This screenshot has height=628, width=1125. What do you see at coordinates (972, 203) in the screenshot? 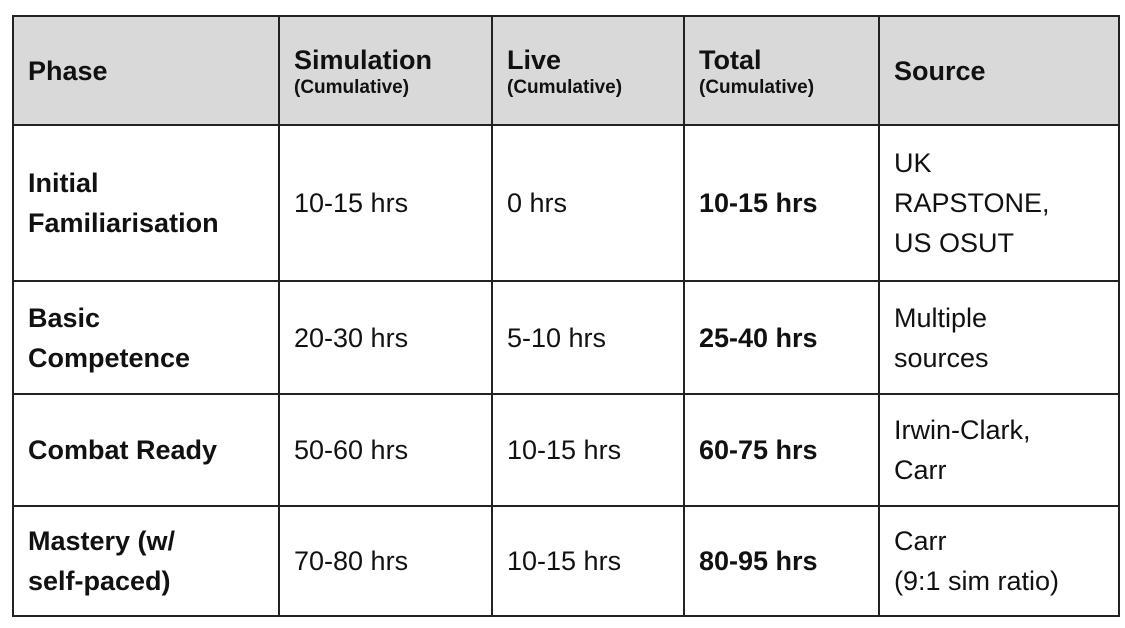
I see `source-line: RAPSTONE,` at bounding box center [972, 203].